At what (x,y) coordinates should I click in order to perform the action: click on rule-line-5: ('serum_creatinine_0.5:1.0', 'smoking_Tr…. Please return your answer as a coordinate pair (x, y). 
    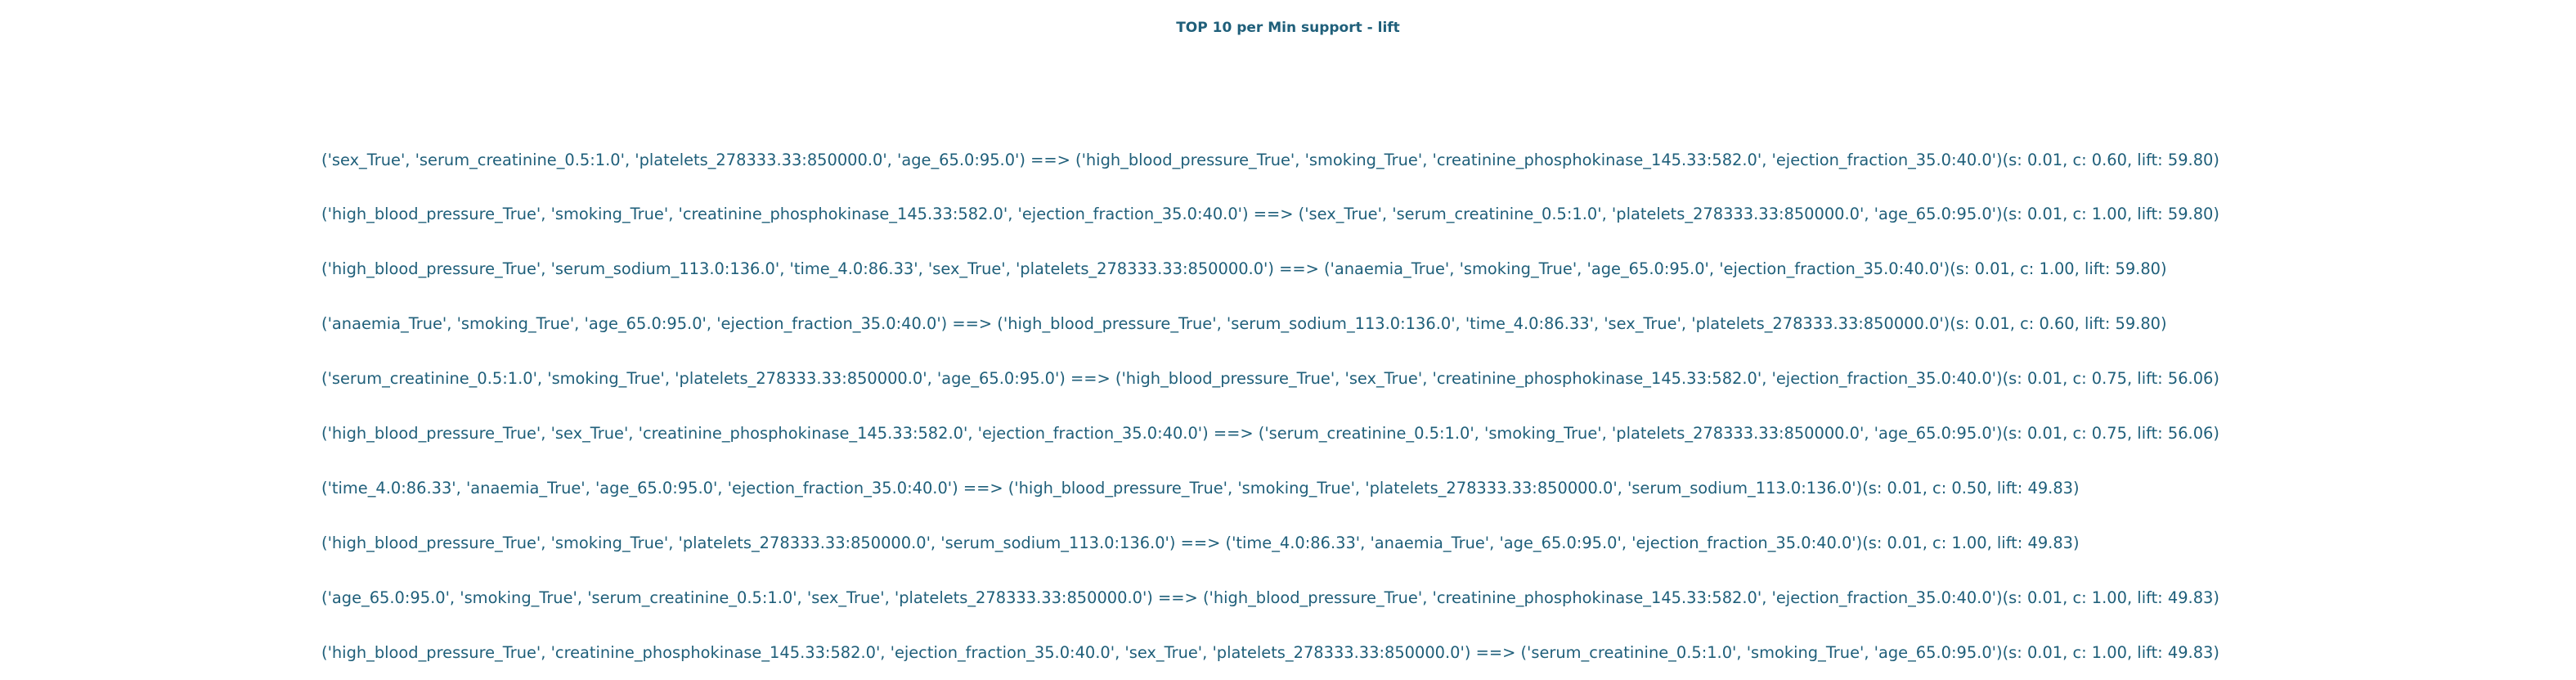
    Looking at the image, I should click on (1270, 379).